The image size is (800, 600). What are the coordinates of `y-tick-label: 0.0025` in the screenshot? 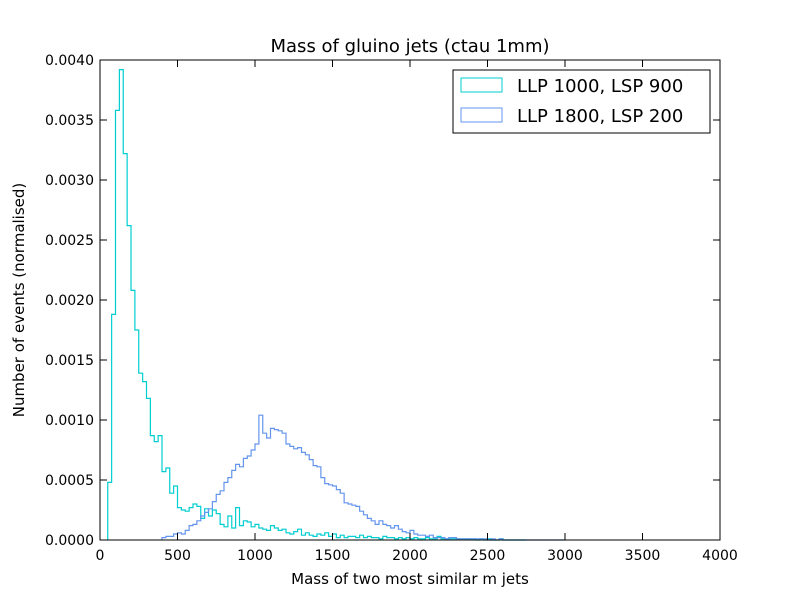 It's located at (69, 241).